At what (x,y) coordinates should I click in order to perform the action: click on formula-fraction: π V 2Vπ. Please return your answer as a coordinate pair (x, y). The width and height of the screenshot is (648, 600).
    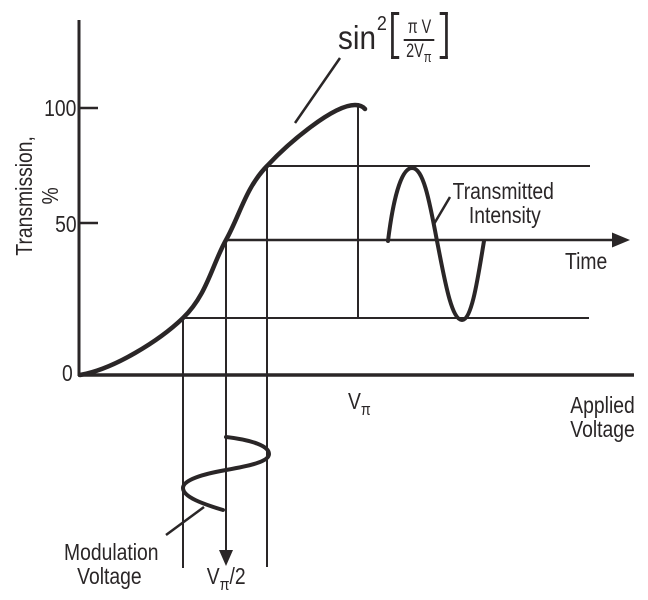
    Looking at the image, I should click on (419, 43).